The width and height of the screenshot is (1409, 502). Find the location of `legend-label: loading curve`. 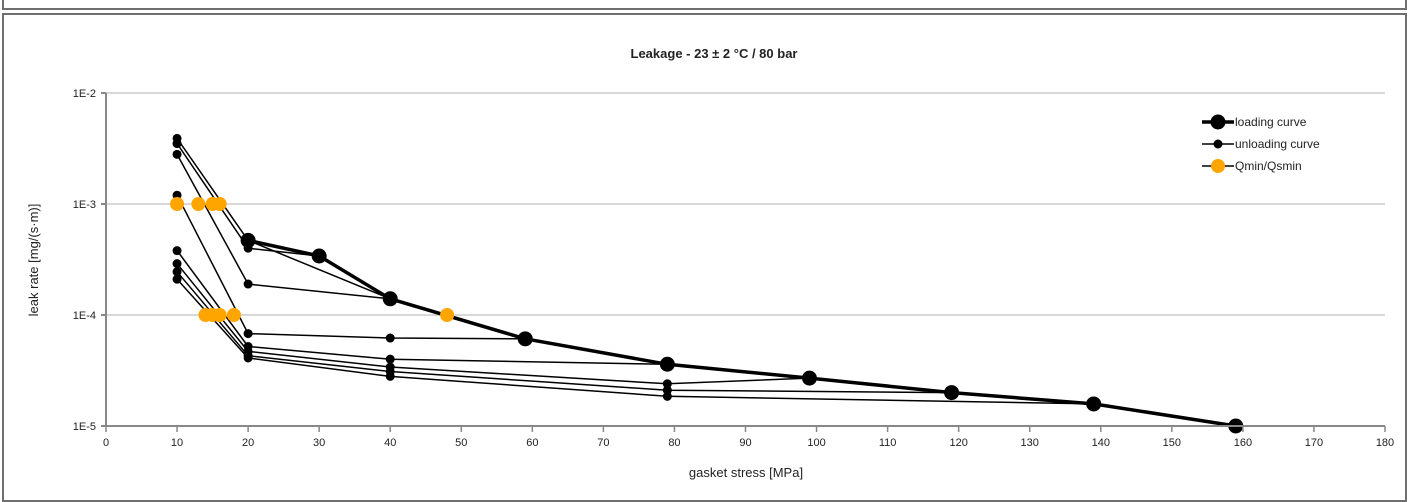

legend-label: loading curve is located at coordinates (1271, 122).